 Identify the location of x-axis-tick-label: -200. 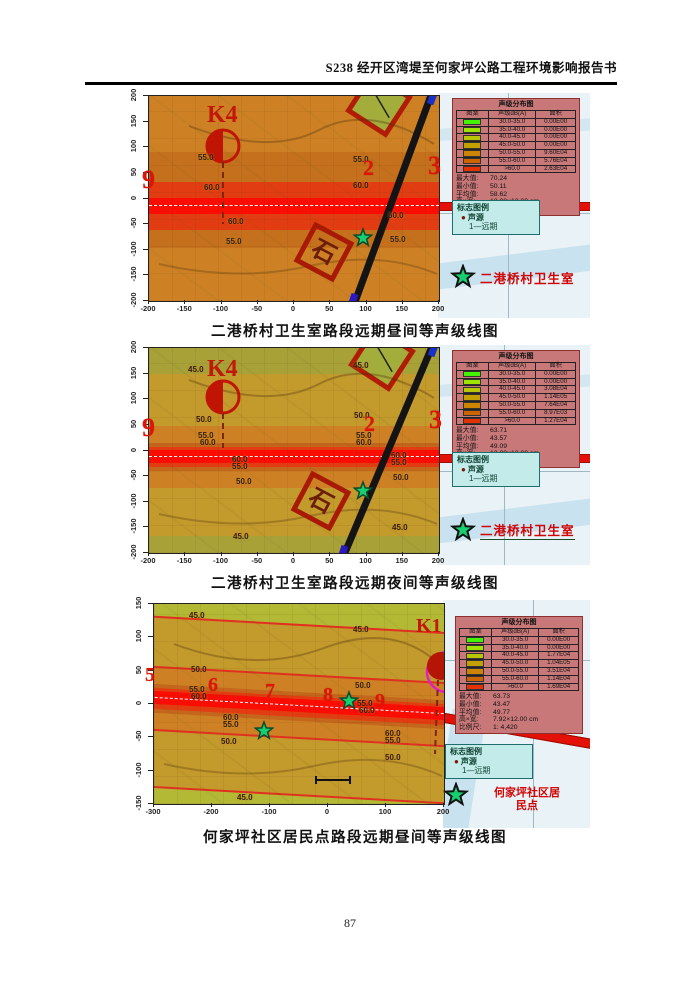
(148, 308).